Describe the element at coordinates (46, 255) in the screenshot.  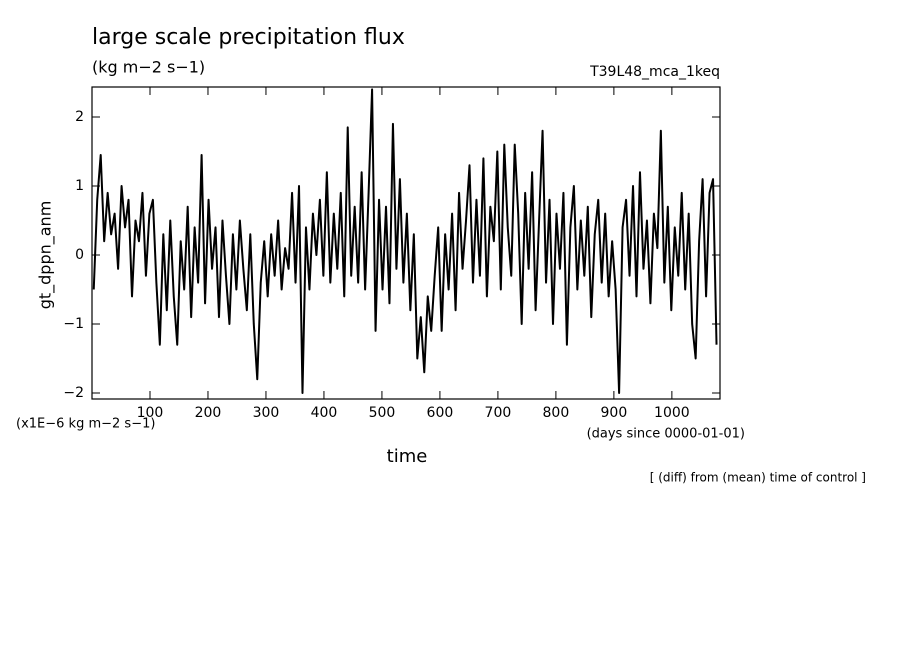
I see `y-axis-label: gt_dppn_anm` at that location.